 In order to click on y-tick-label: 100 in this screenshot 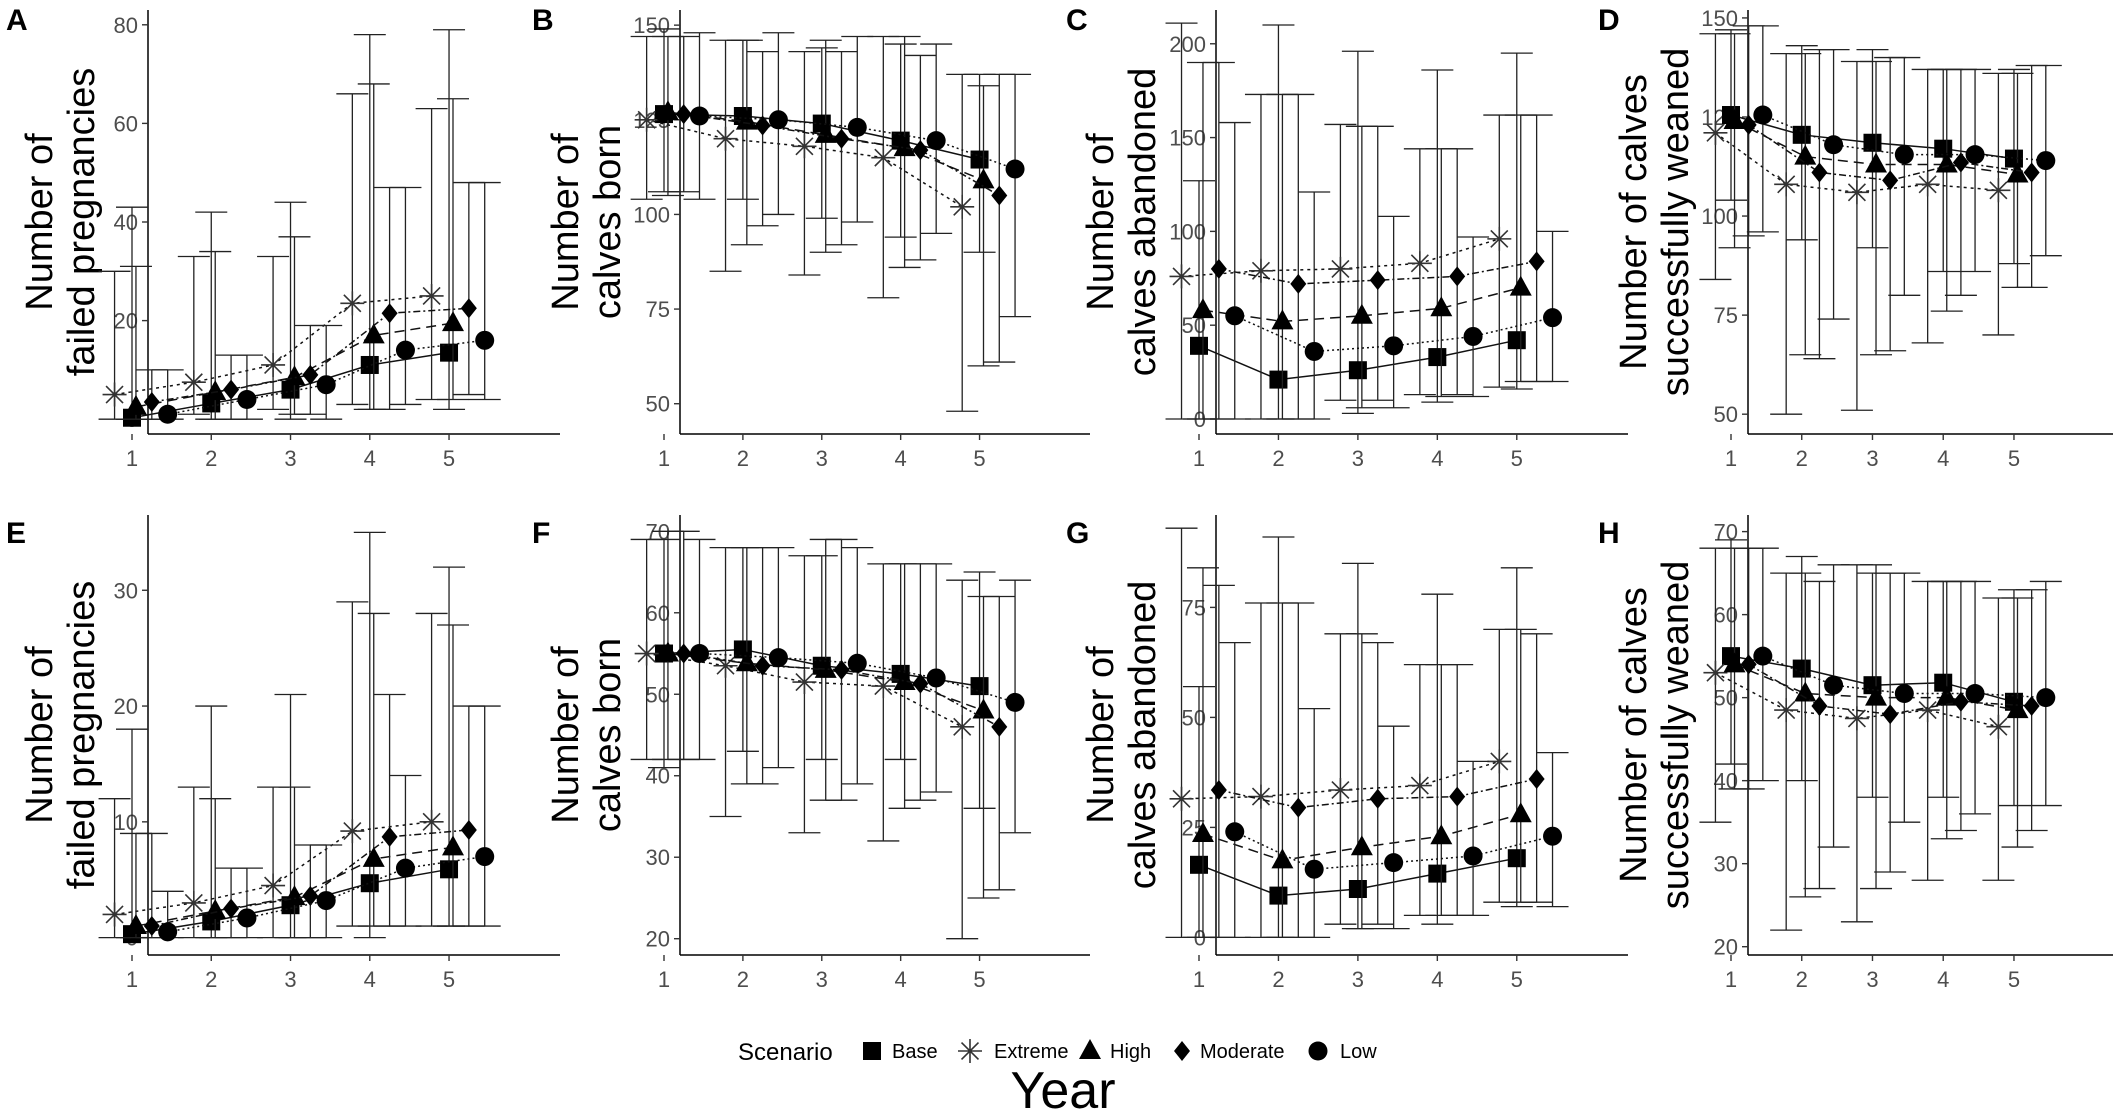, I will do `click(651, 214)`.